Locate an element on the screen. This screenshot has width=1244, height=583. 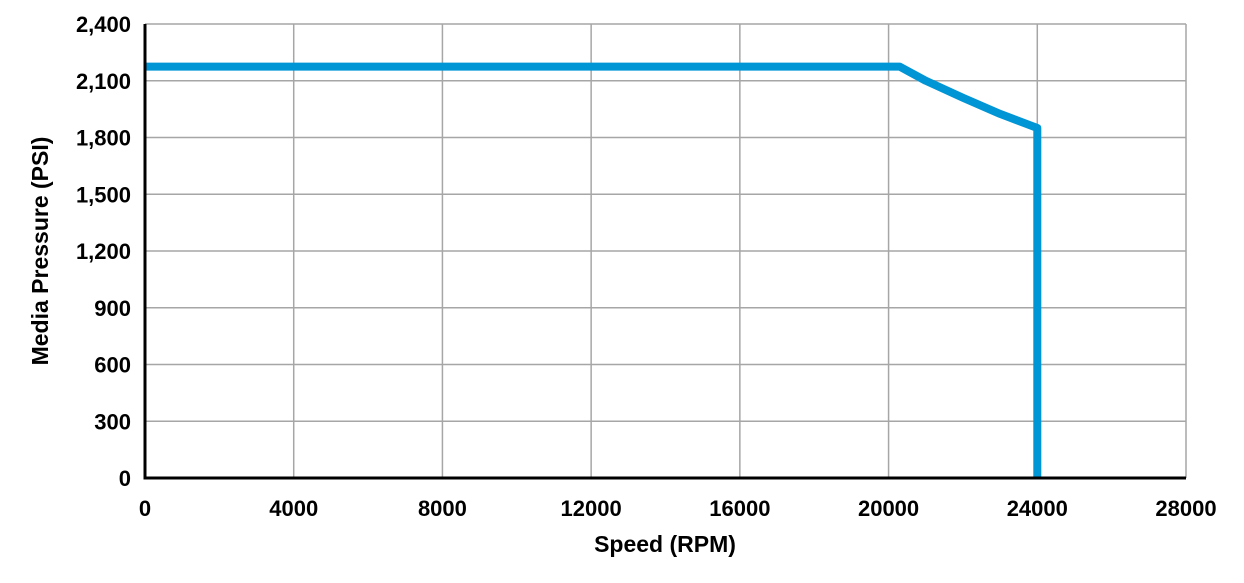
x-tick-label: 28000 is located at coordinates (1185, 508).